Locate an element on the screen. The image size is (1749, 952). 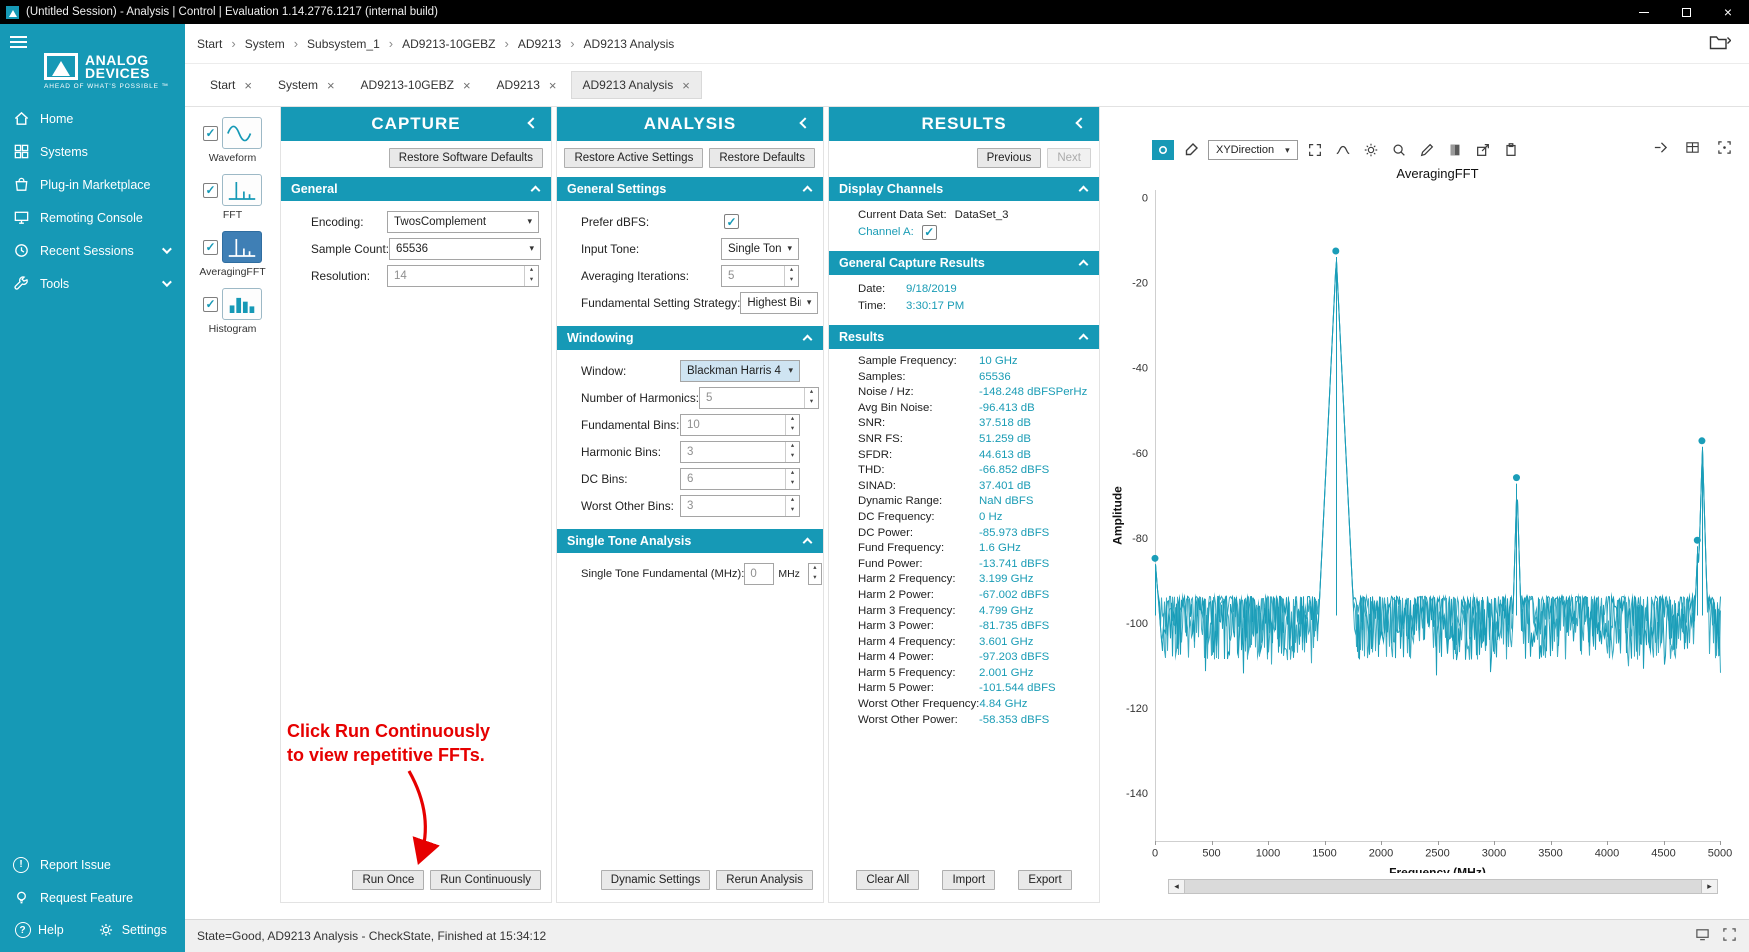
dock-panel-icon is located at coordinates (1660, 147).